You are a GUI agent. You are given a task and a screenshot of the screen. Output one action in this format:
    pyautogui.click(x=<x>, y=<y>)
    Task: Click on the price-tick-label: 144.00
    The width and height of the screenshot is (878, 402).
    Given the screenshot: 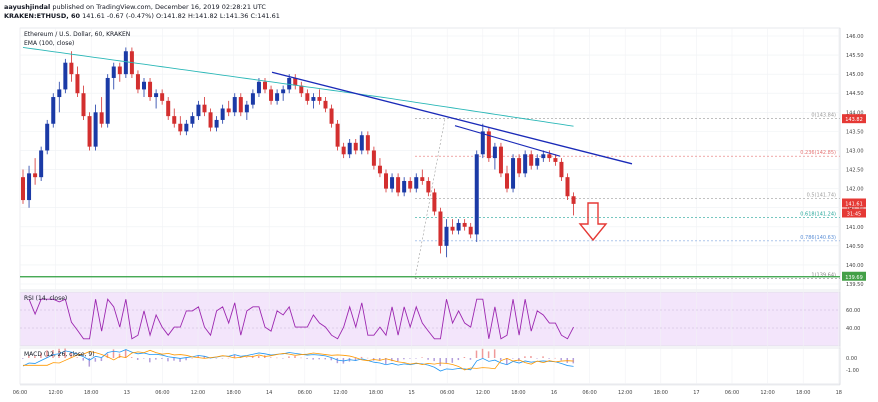 What is the action you would take?
    pyautogui.click(x=855, y=113)
    